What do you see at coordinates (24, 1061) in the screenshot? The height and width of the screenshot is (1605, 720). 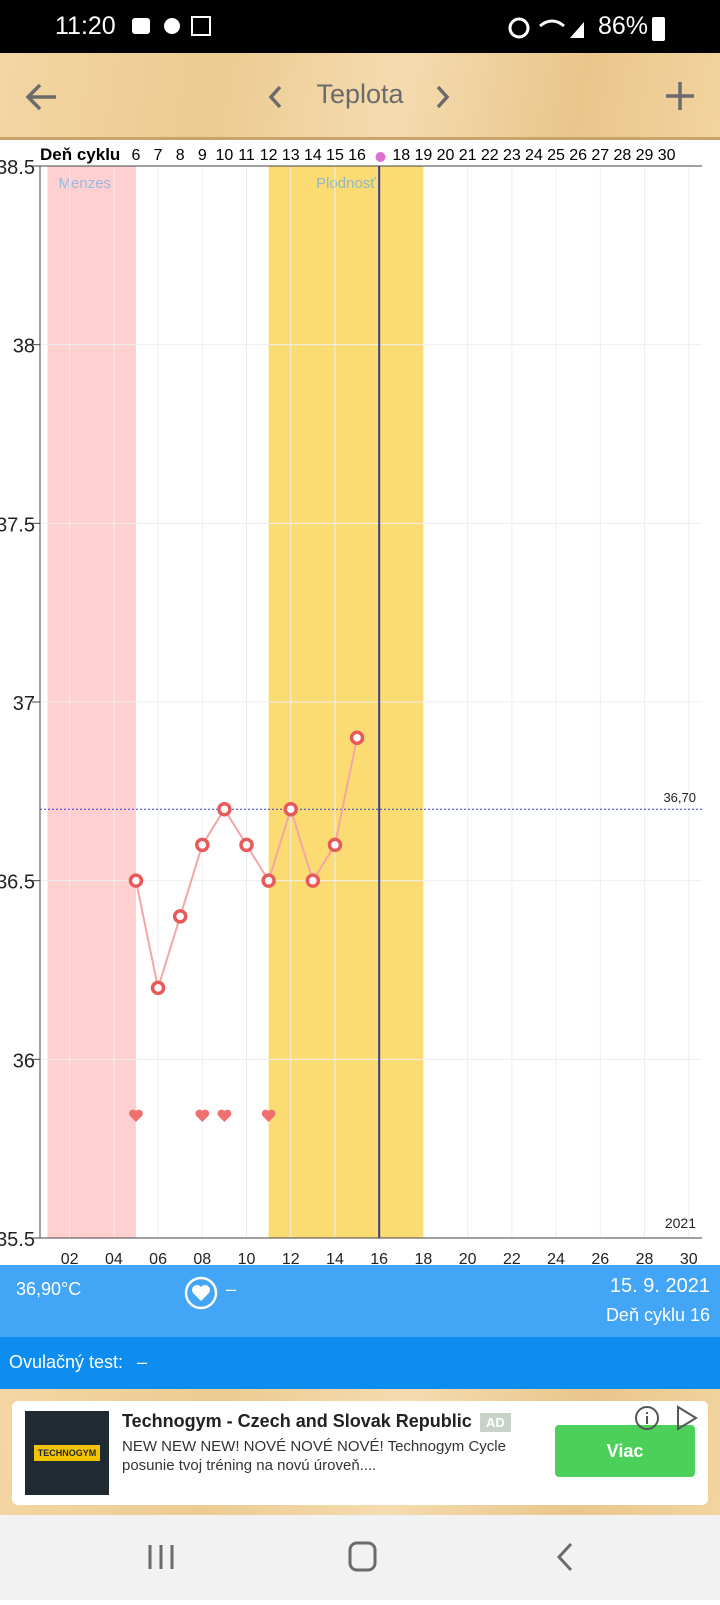 I see `y-tick-label: 36` at bounding box center [24, 1061].